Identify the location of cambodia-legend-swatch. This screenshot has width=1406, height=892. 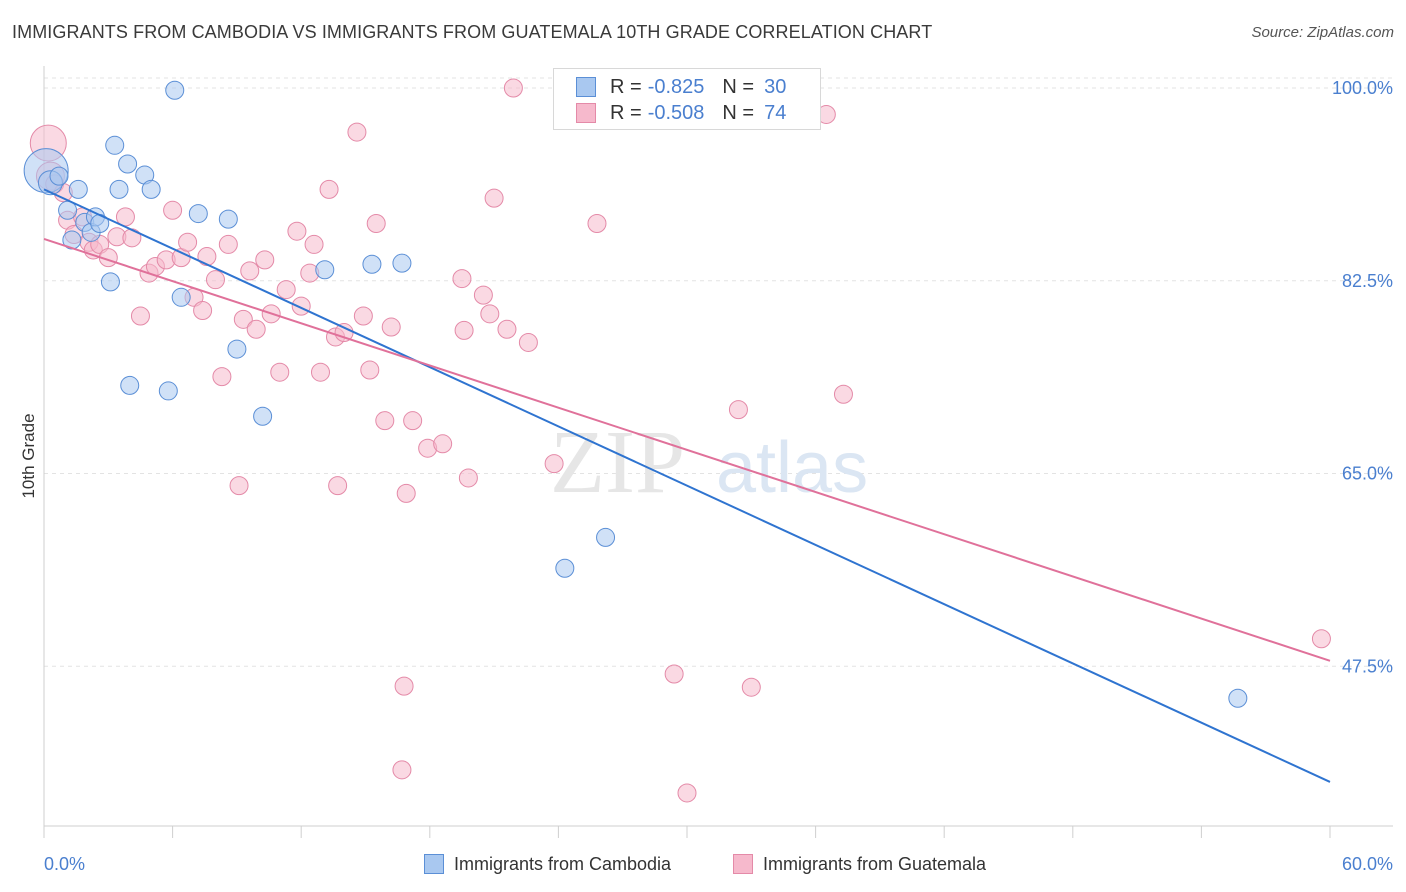
(434, 864).